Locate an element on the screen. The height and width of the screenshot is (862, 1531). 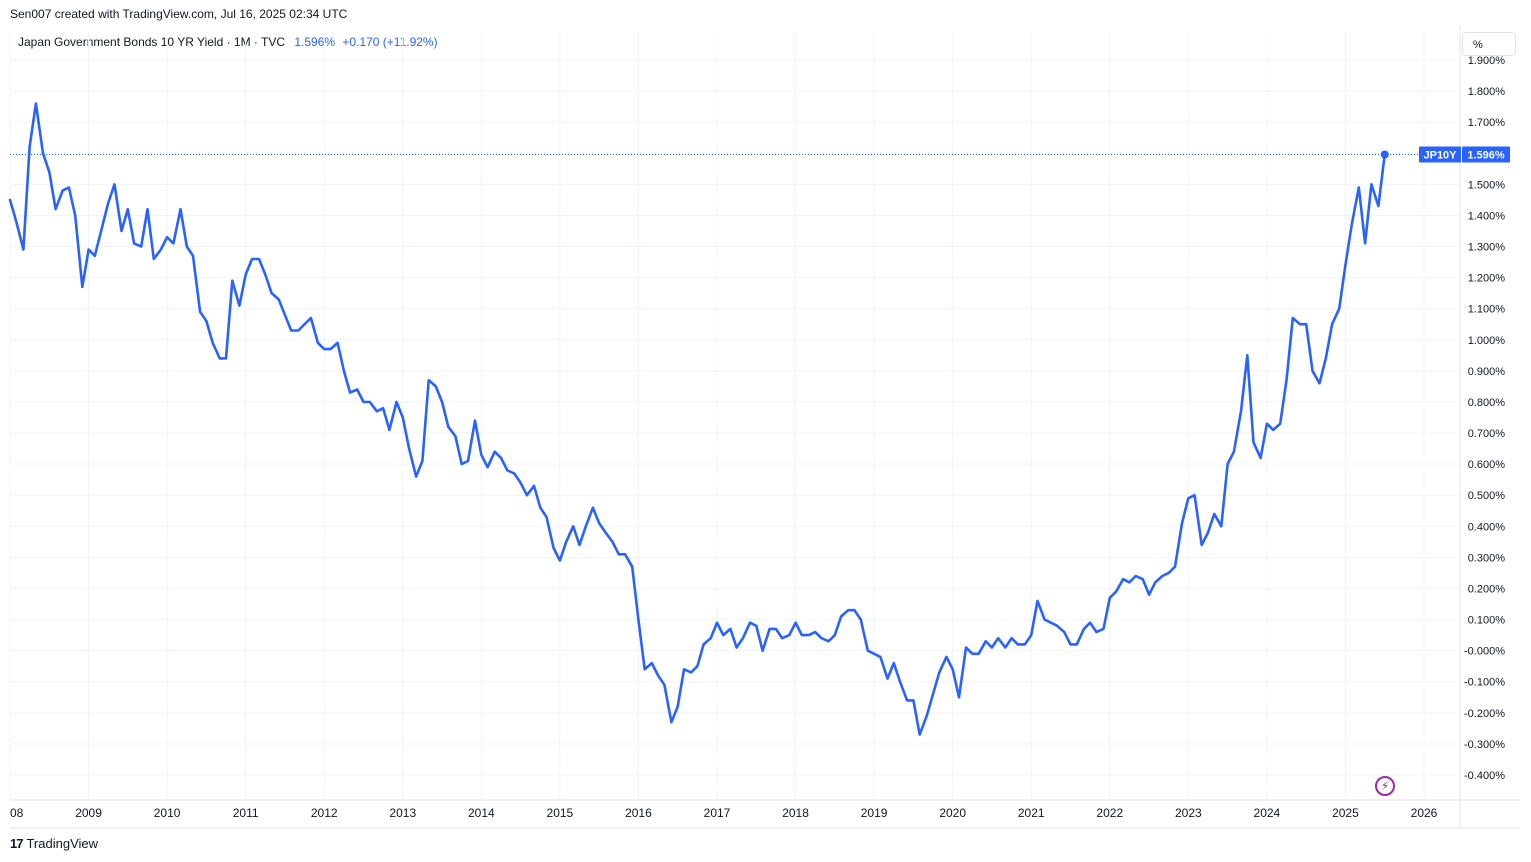
brand-footer: 17 TradingView is located at coordinates (54, 843).